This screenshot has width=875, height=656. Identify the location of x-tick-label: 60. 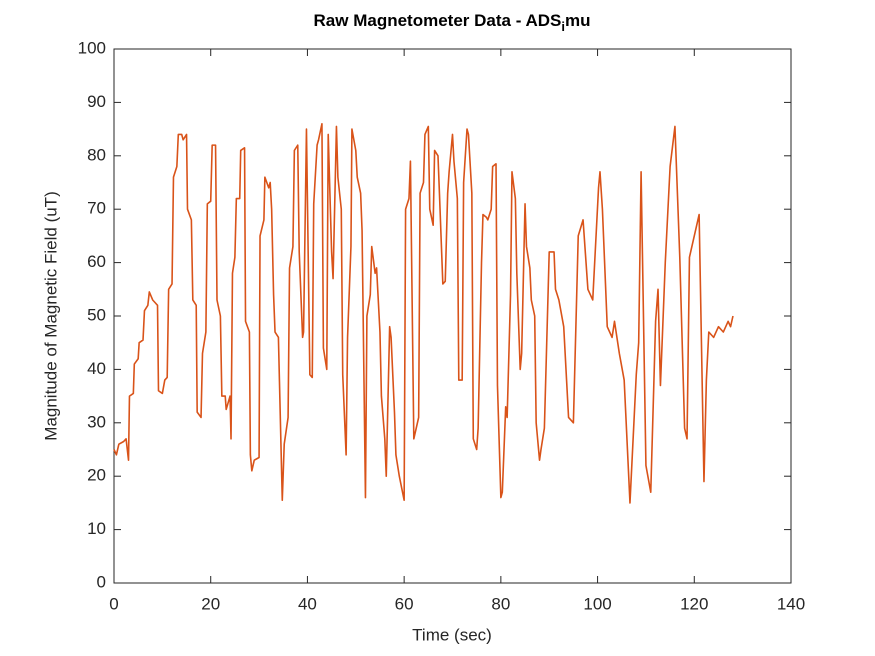
(404, 603).